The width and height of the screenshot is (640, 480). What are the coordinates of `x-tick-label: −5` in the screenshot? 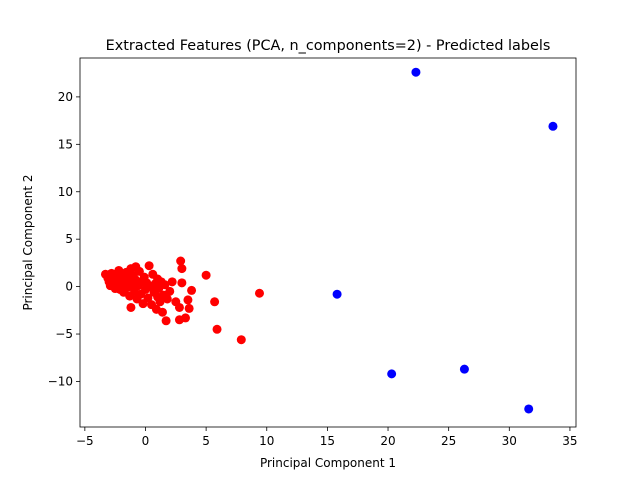 It's located at (85, 441).